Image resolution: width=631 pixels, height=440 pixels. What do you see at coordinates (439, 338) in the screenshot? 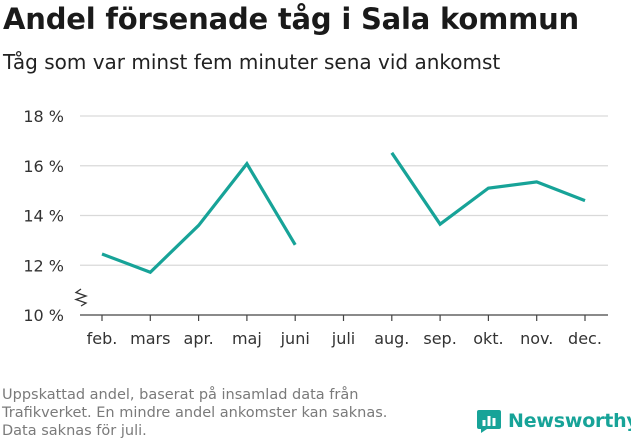
I see `x-tick-label: sep.` at bounding box center [439, 338].